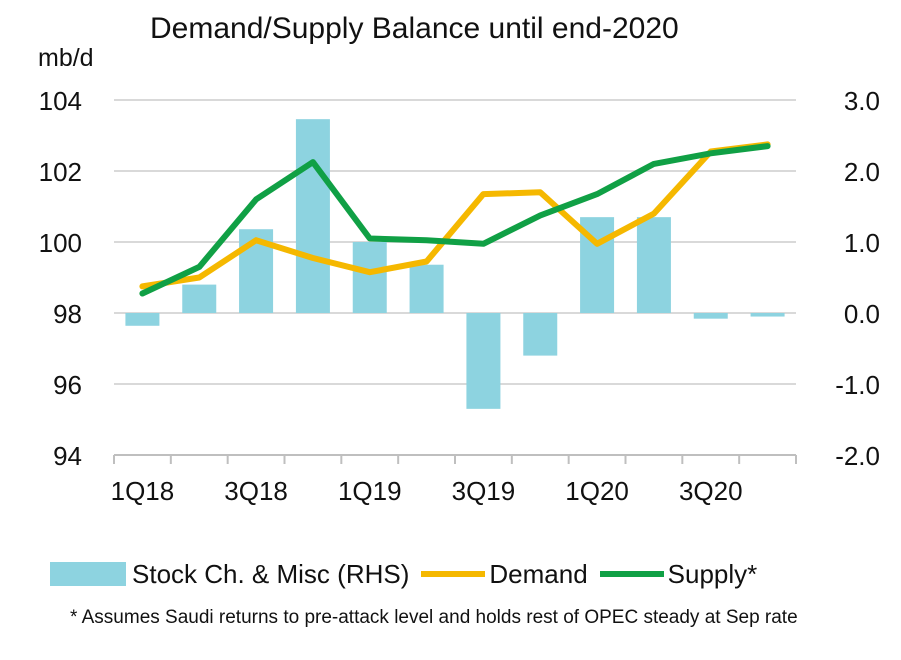  Describe the element at coordinates (597, 491) in the screenshot. I see `x-tick-label: 1Q20` at that location.